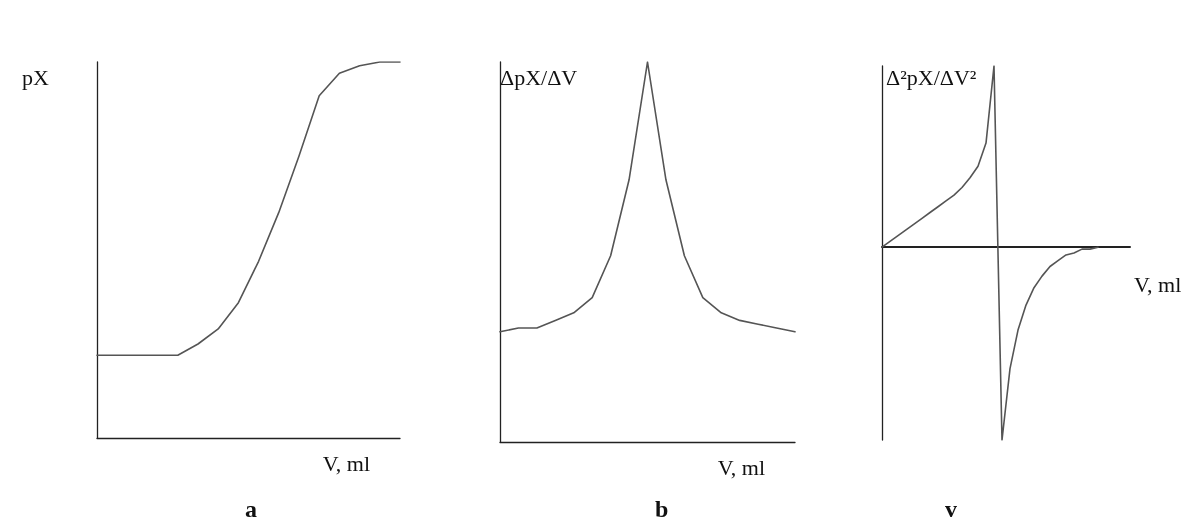  I want to click on text: b, so click(662, 509).